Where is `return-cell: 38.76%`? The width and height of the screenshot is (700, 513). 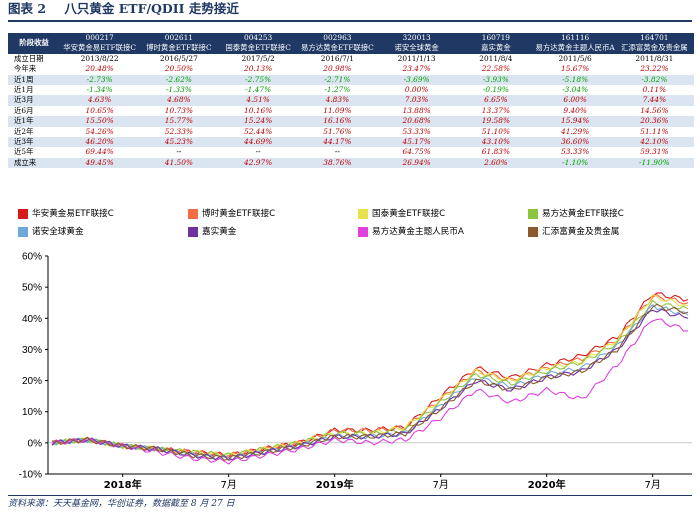 return-cell: 38.76% is located at coordinates (337, 163).